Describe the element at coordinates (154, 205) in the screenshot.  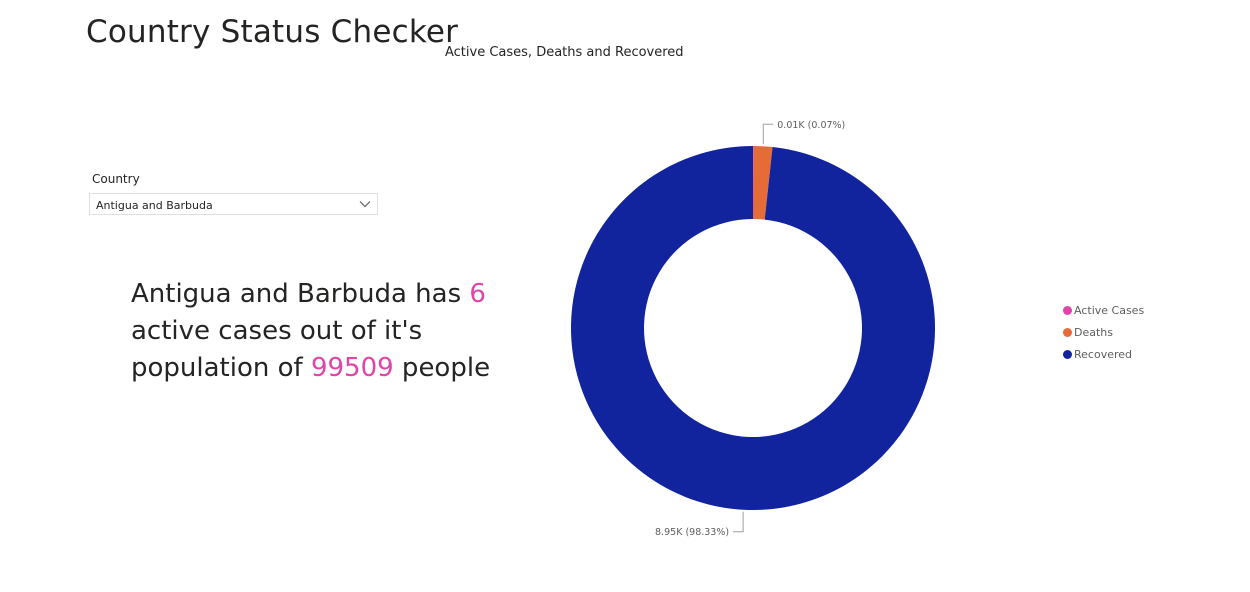
I see `country-dropdown-value: Antigua and Barbuda` at that location.